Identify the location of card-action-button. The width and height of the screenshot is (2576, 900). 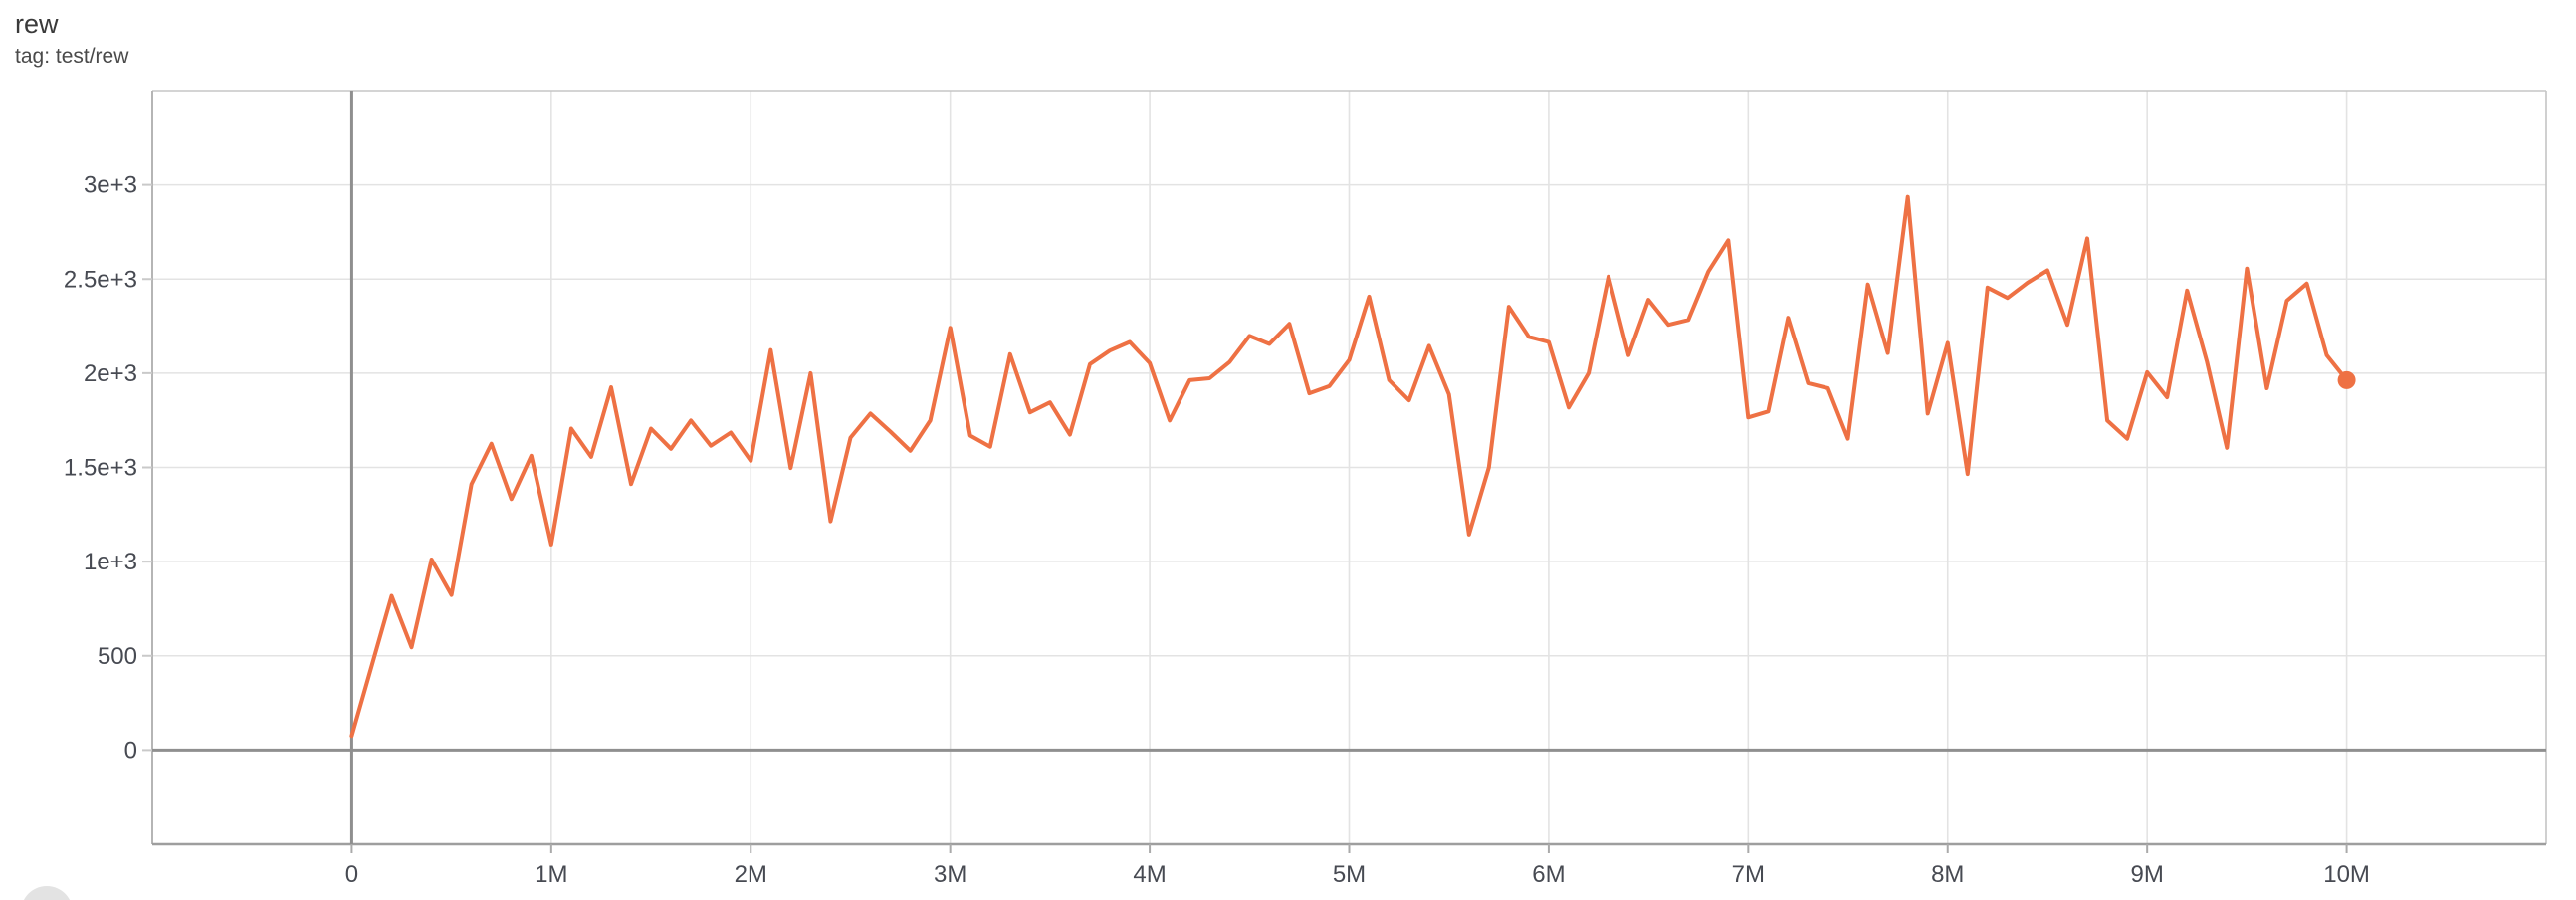
(47, 893).